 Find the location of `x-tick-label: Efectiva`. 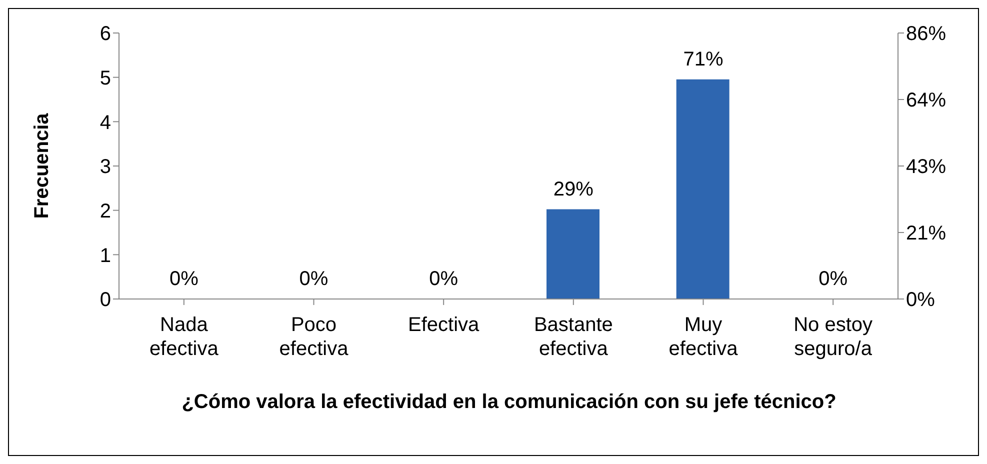

x-tick-label: Efectiva is located at coordinates (444, 325).